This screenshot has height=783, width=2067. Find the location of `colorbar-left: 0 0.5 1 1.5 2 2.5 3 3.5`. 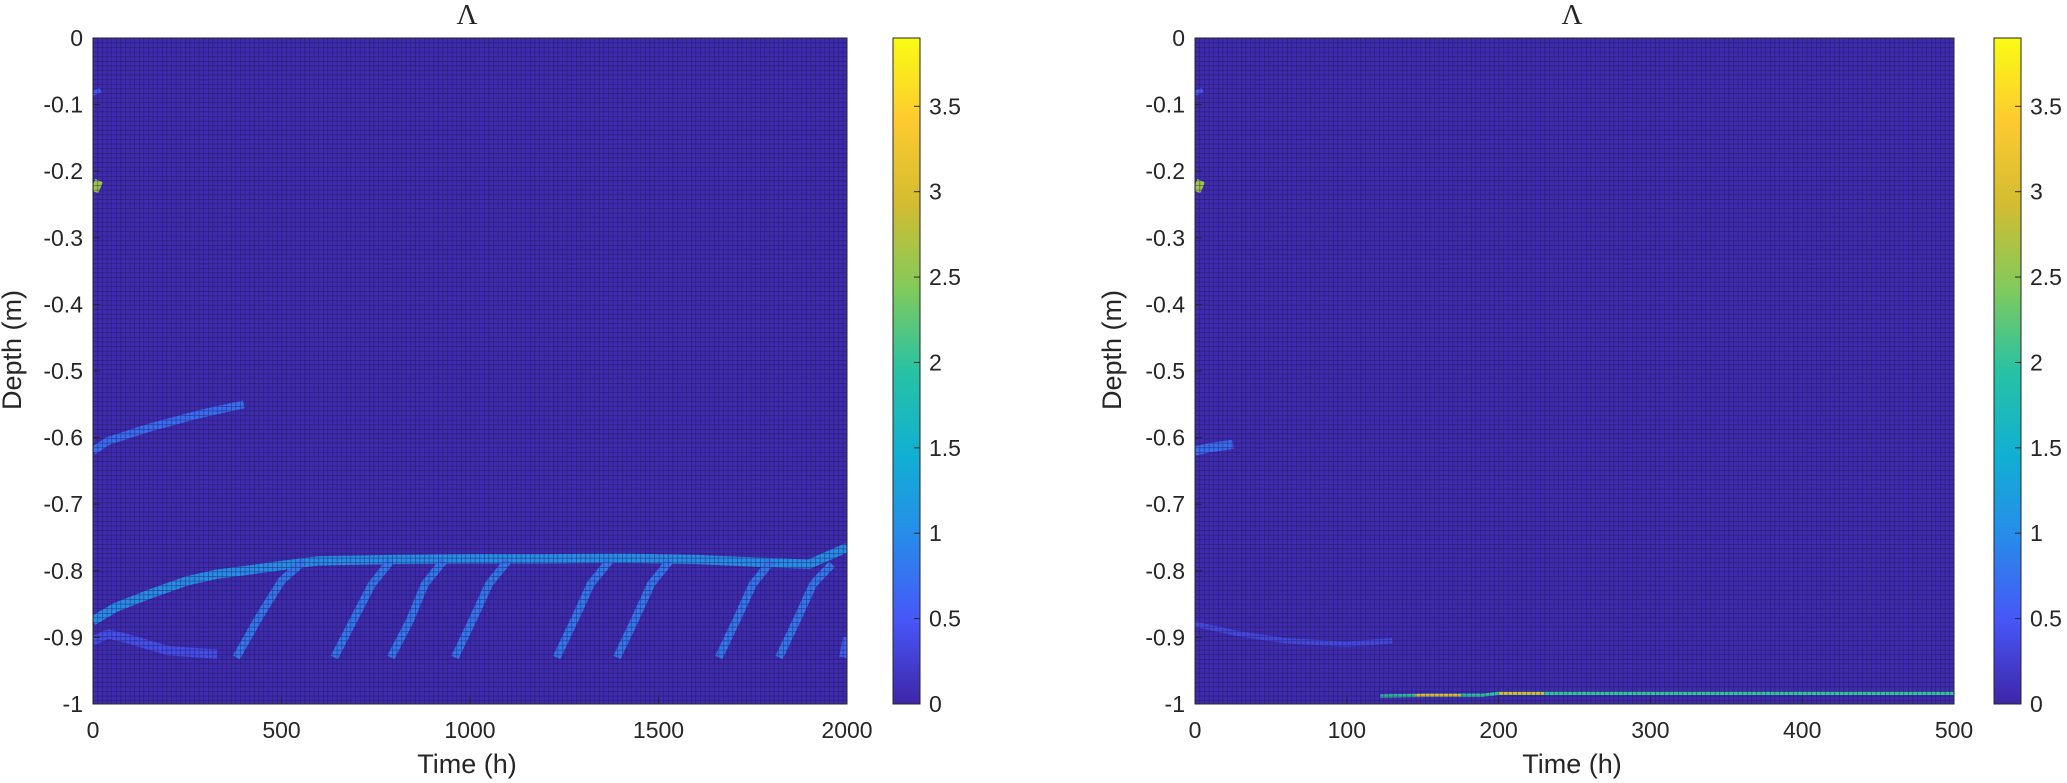

colorbar-left: 0 0.5 1 1.5 2 2.5 3 3.5 is located at coordinates (926, 377).